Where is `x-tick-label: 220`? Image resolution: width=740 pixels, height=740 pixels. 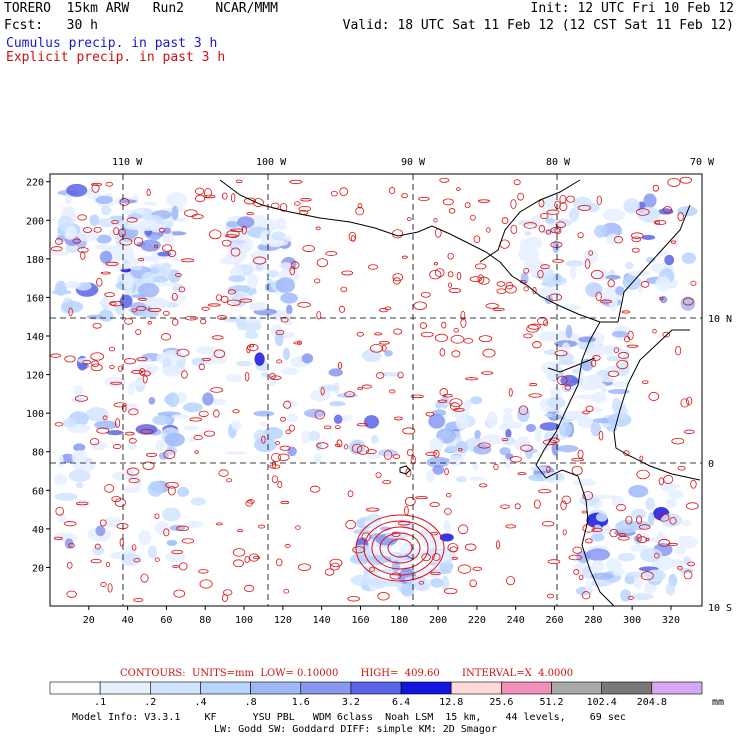
x-tick-label: 220 is located at coordinates (477, 620).